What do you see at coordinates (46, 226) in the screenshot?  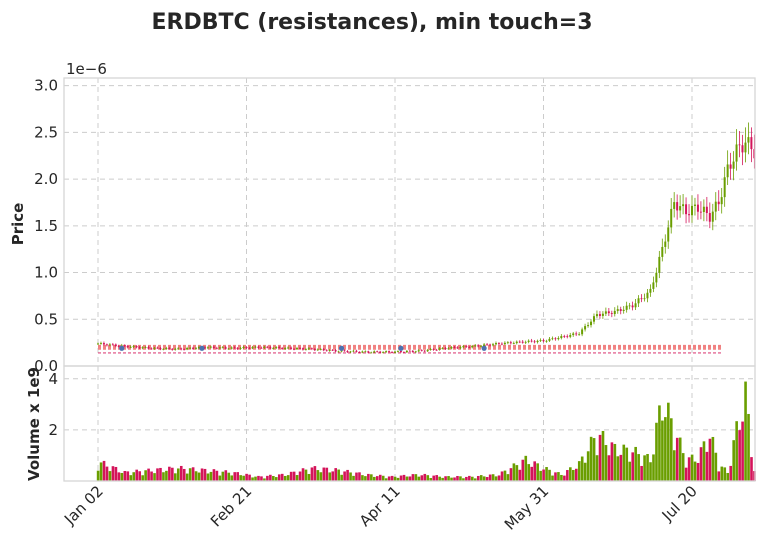 I see `price-y-tick-labels: 0.0 0.5 1.0 1.5 2.0 2.5 3.0` at bounding box center [46, 226].